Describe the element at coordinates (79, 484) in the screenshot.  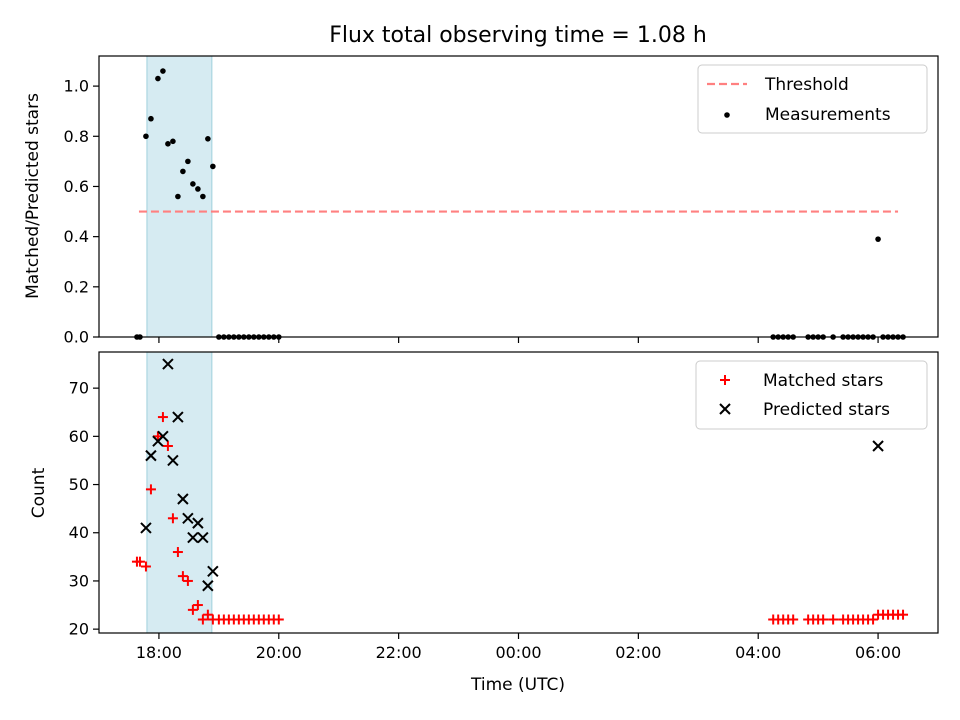
I see `bottom-y-tick-label: 50` at that location.